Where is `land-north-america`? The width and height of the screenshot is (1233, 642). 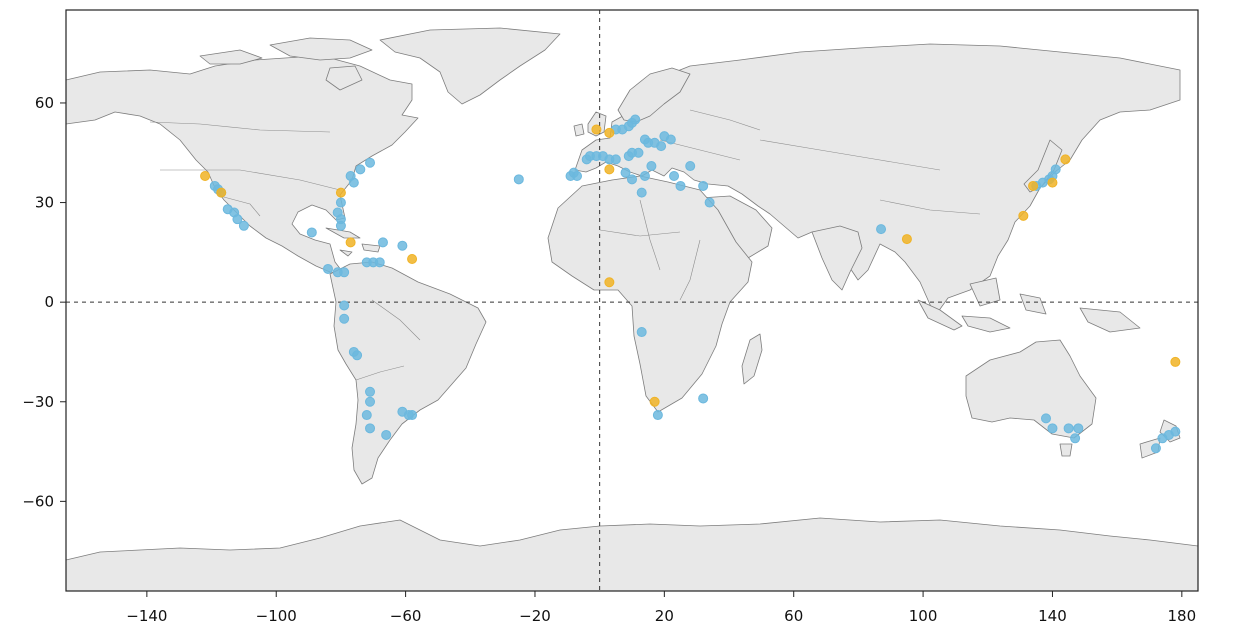
land-north-america is located at coordinates (242, 166).